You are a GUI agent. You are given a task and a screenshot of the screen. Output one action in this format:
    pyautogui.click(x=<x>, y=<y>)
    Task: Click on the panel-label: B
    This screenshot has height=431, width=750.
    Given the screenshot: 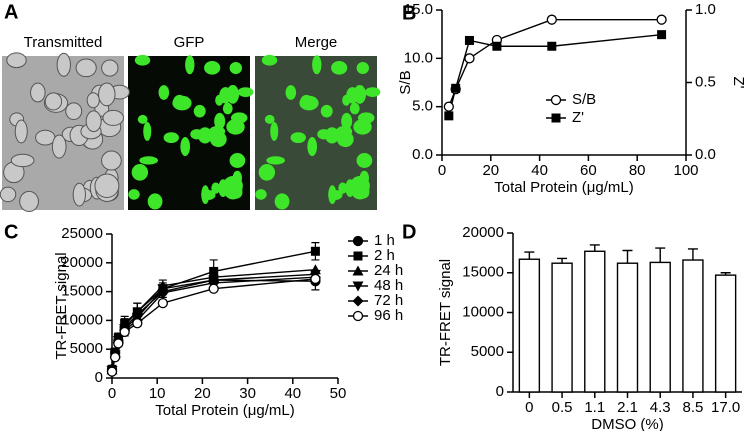 What is the action you would take?
    pyautogui.click(x=409, y=13)
    